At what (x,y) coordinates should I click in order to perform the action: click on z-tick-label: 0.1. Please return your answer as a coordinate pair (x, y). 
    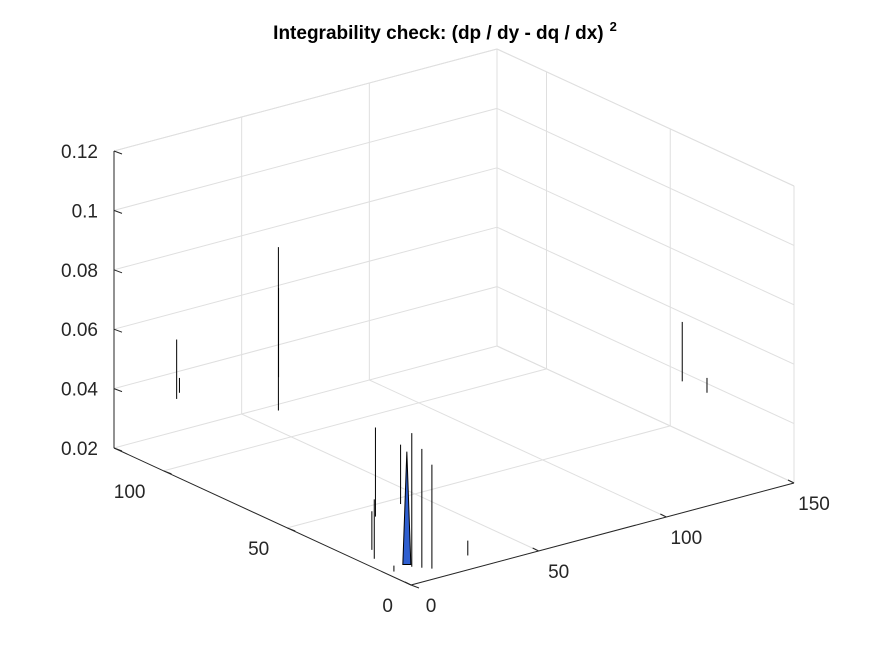
    Looking at the image, I should click on (85, 211).